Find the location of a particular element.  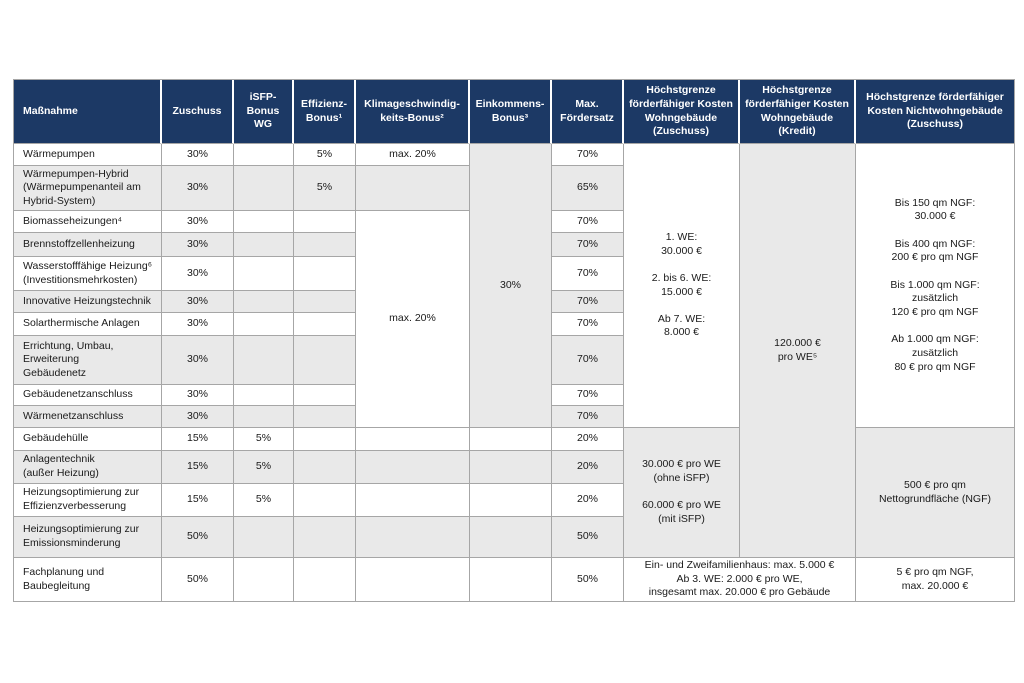

massnahme-waermepumpen: Wärmepumpen is located at coordinates (88, 155).